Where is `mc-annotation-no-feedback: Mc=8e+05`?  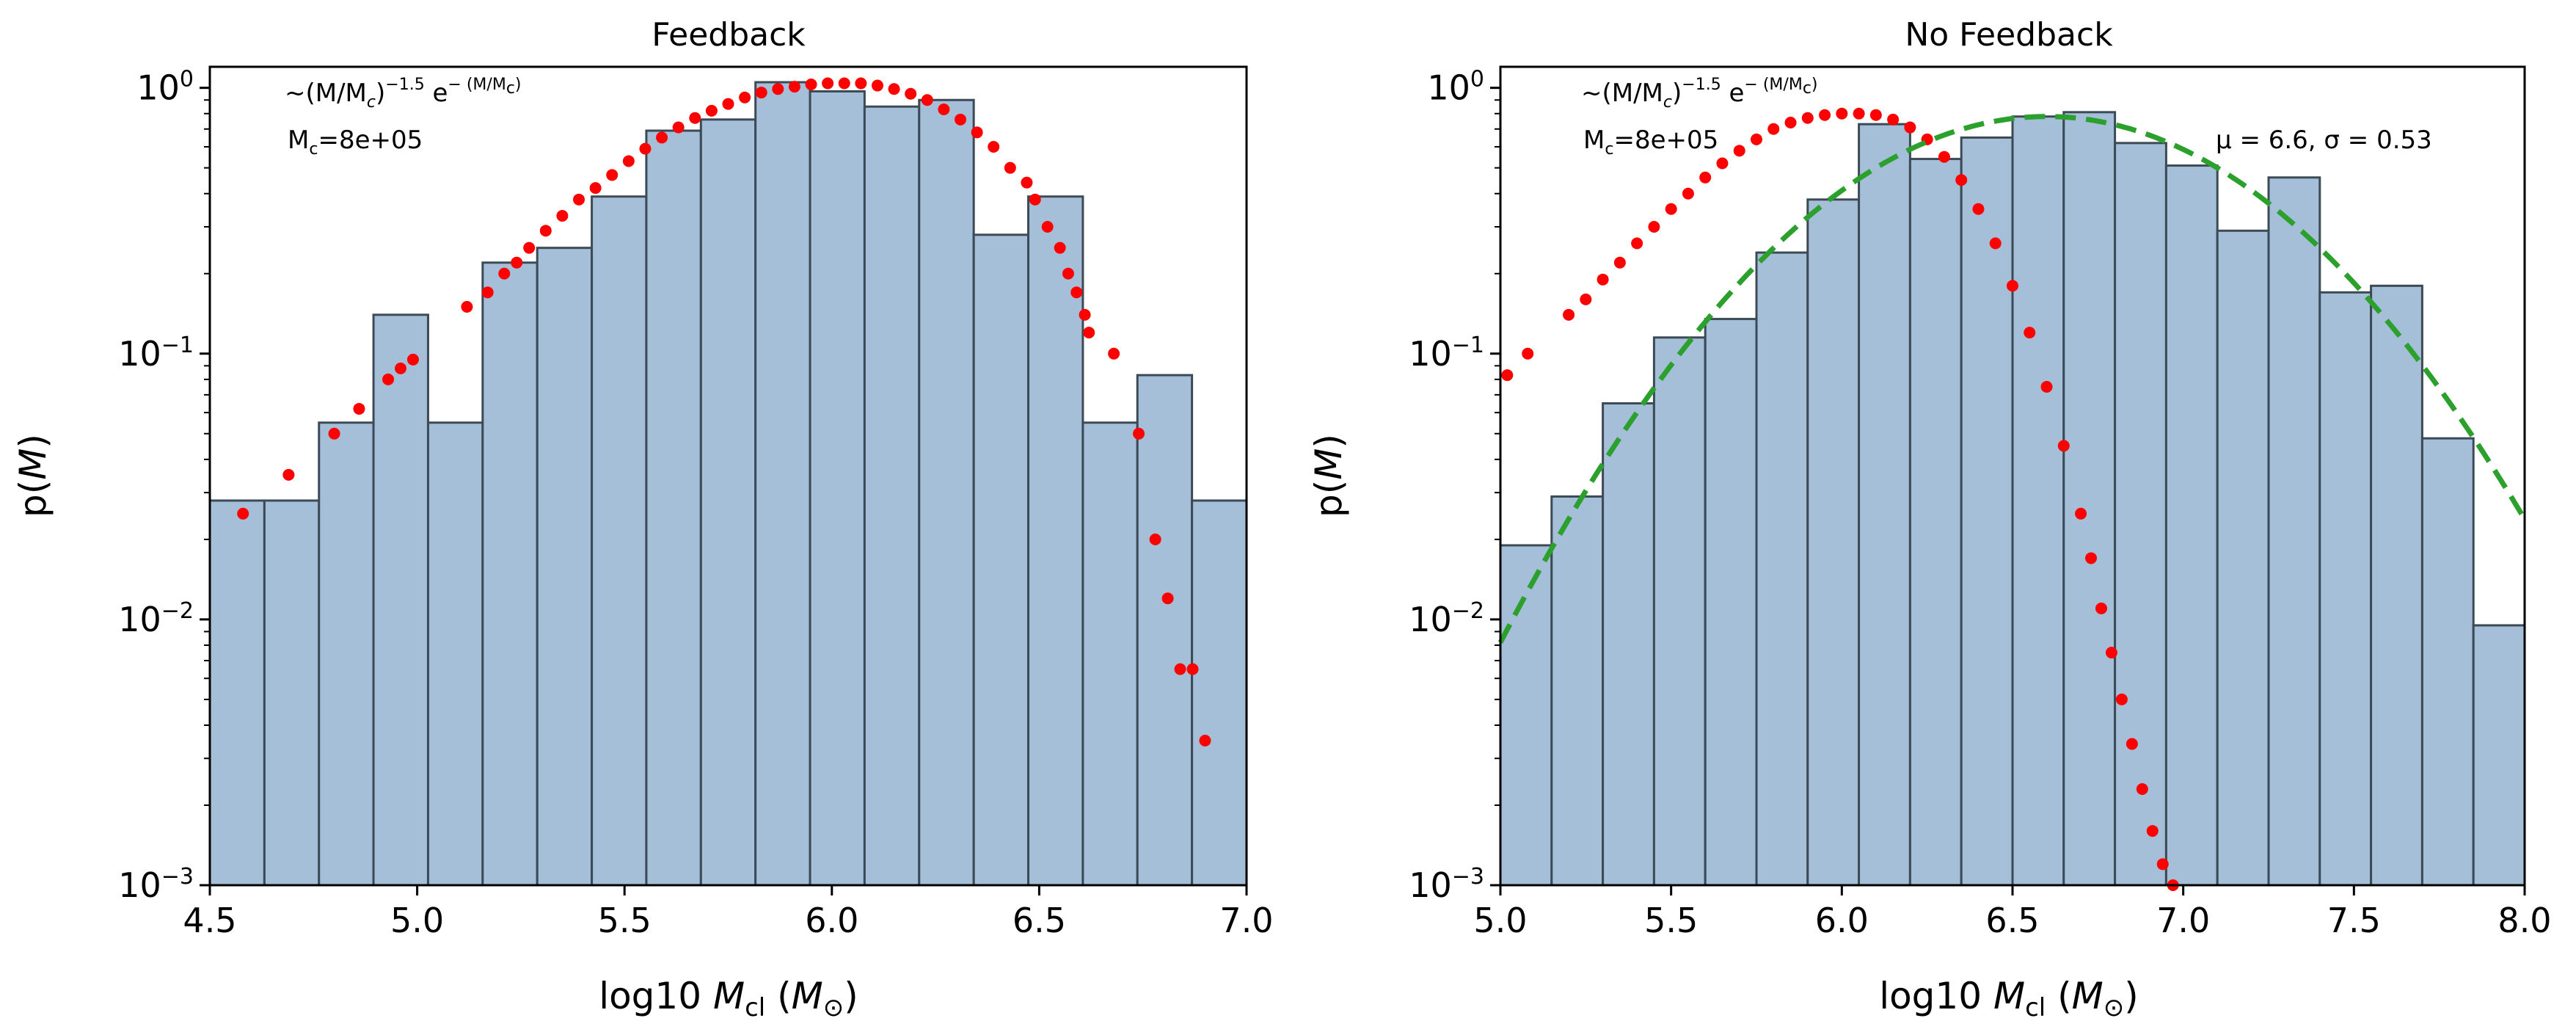
mc-annotation-no-feedback: Mc=8e+05 is located at coordinates (1651, 142).